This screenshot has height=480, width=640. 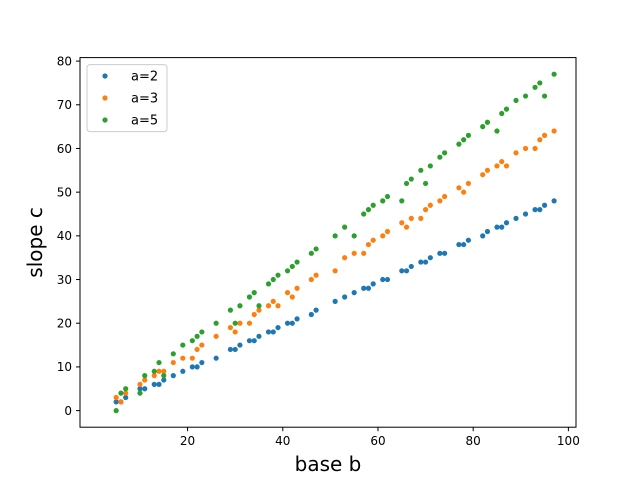 What do you see at coordinates (568, 441) in the screenshot?
I see `x-tick-label: 100` at bounding box center [568, 441].